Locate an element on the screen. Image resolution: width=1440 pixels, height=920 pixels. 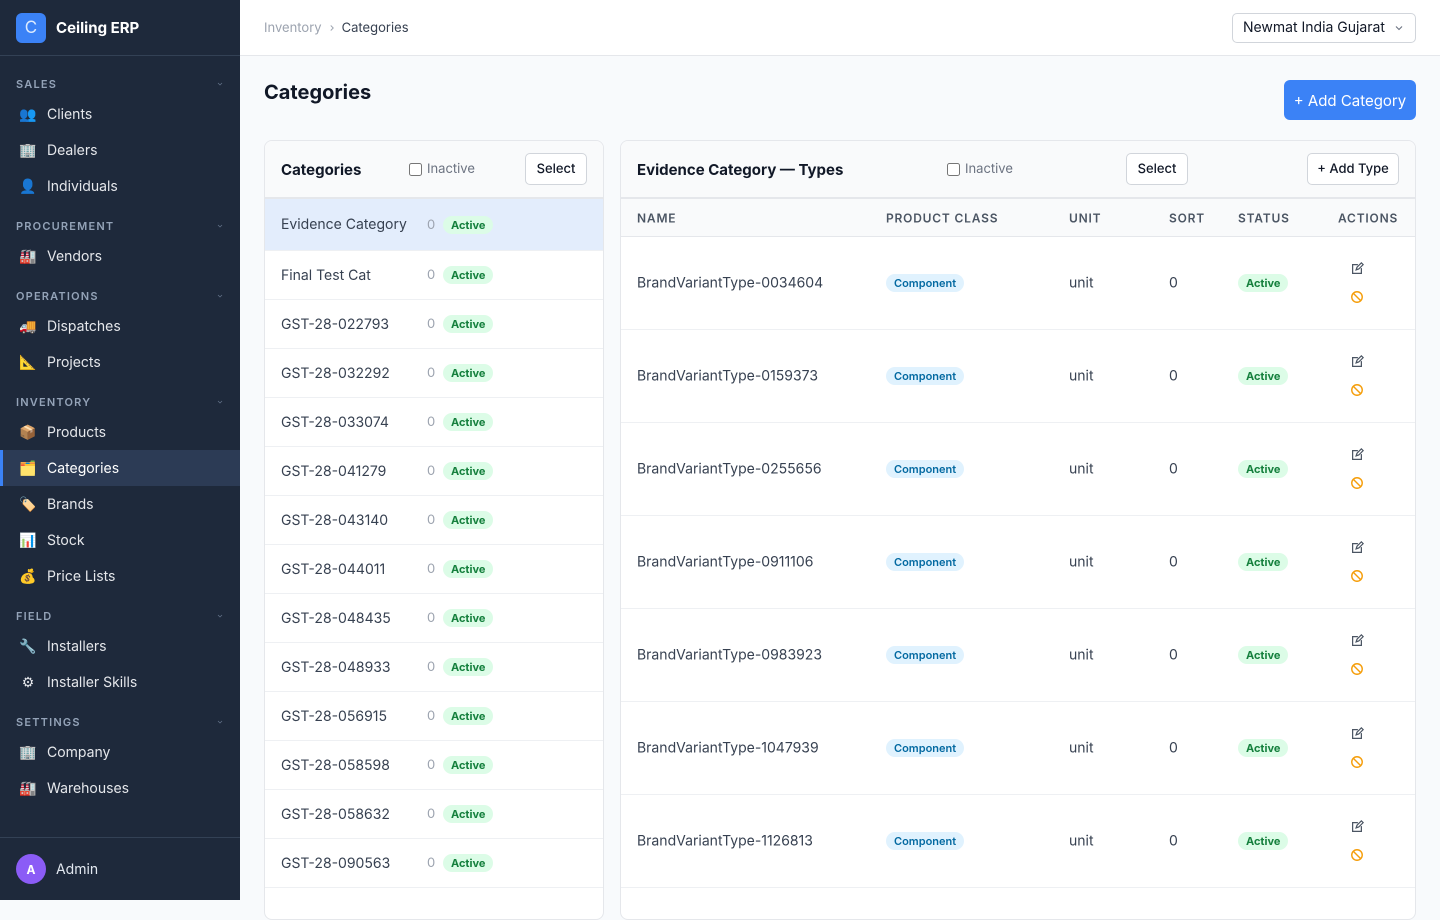
nav-item: 💰 Price Lists is located at coordinates (120, 576).